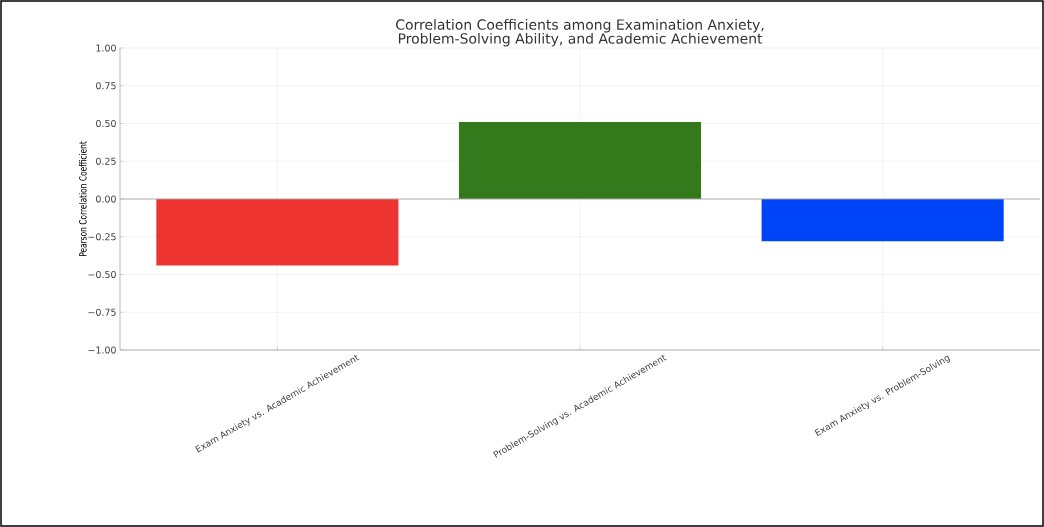 Image resolution: width=1044 pixels, height=527 pixels. Describe the element at coordinates (102, 237) in the screenshot. I see `y-tick-label: −0.25` at that location.